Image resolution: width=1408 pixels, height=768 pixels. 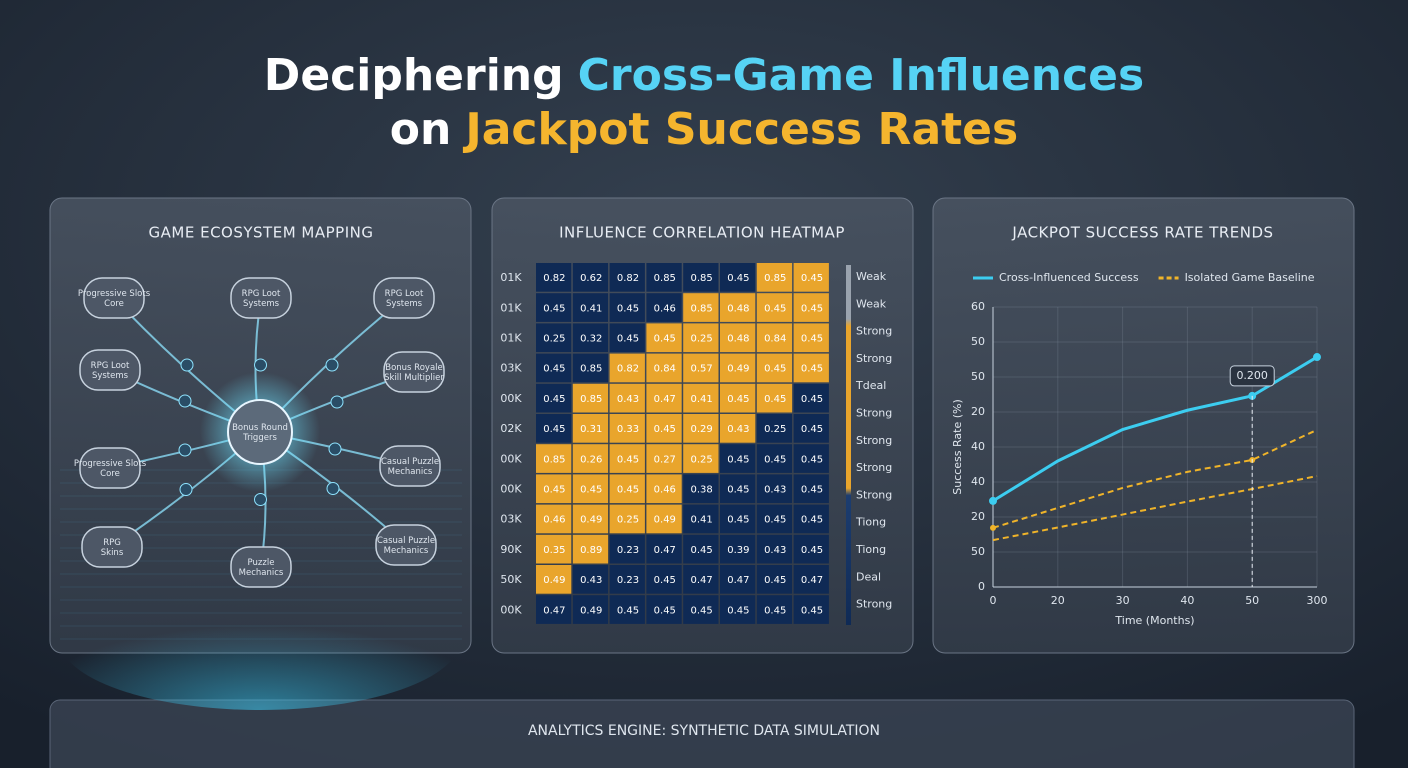 I want to click on cell-label: 0.32, so click(x=591, y=339).